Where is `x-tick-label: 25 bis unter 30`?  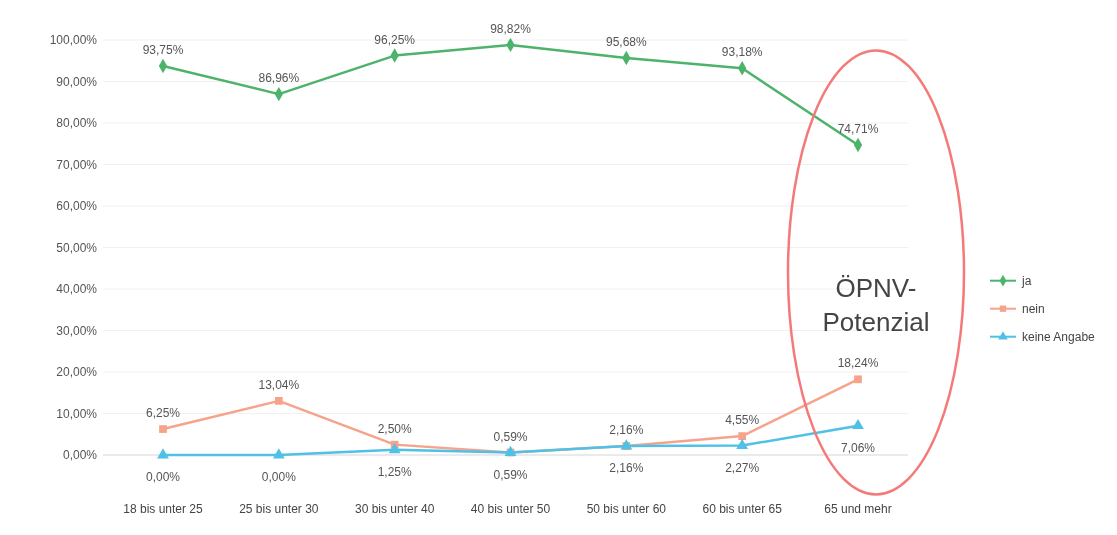
x-tick-label: 25 bis unter 30 is located at coordinates (279, 509).